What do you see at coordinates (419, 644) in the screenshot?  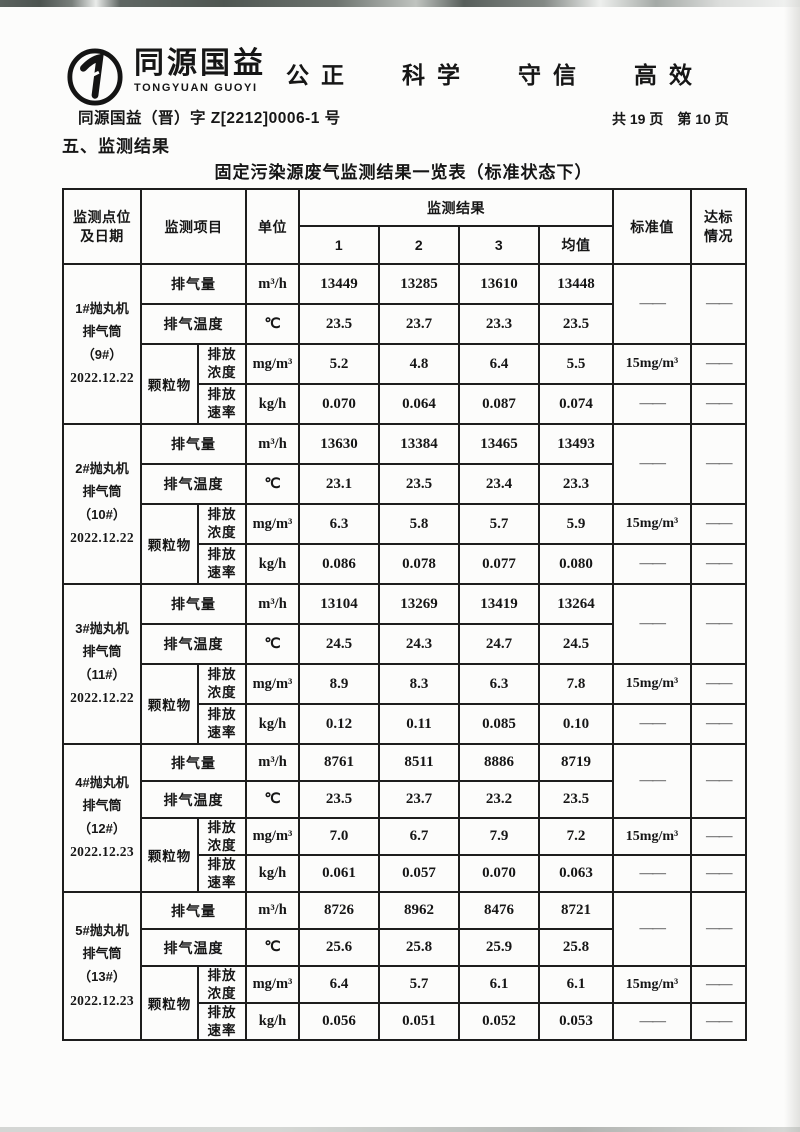 I see `value-cell: 24.3` at bounding box center [419, 644].